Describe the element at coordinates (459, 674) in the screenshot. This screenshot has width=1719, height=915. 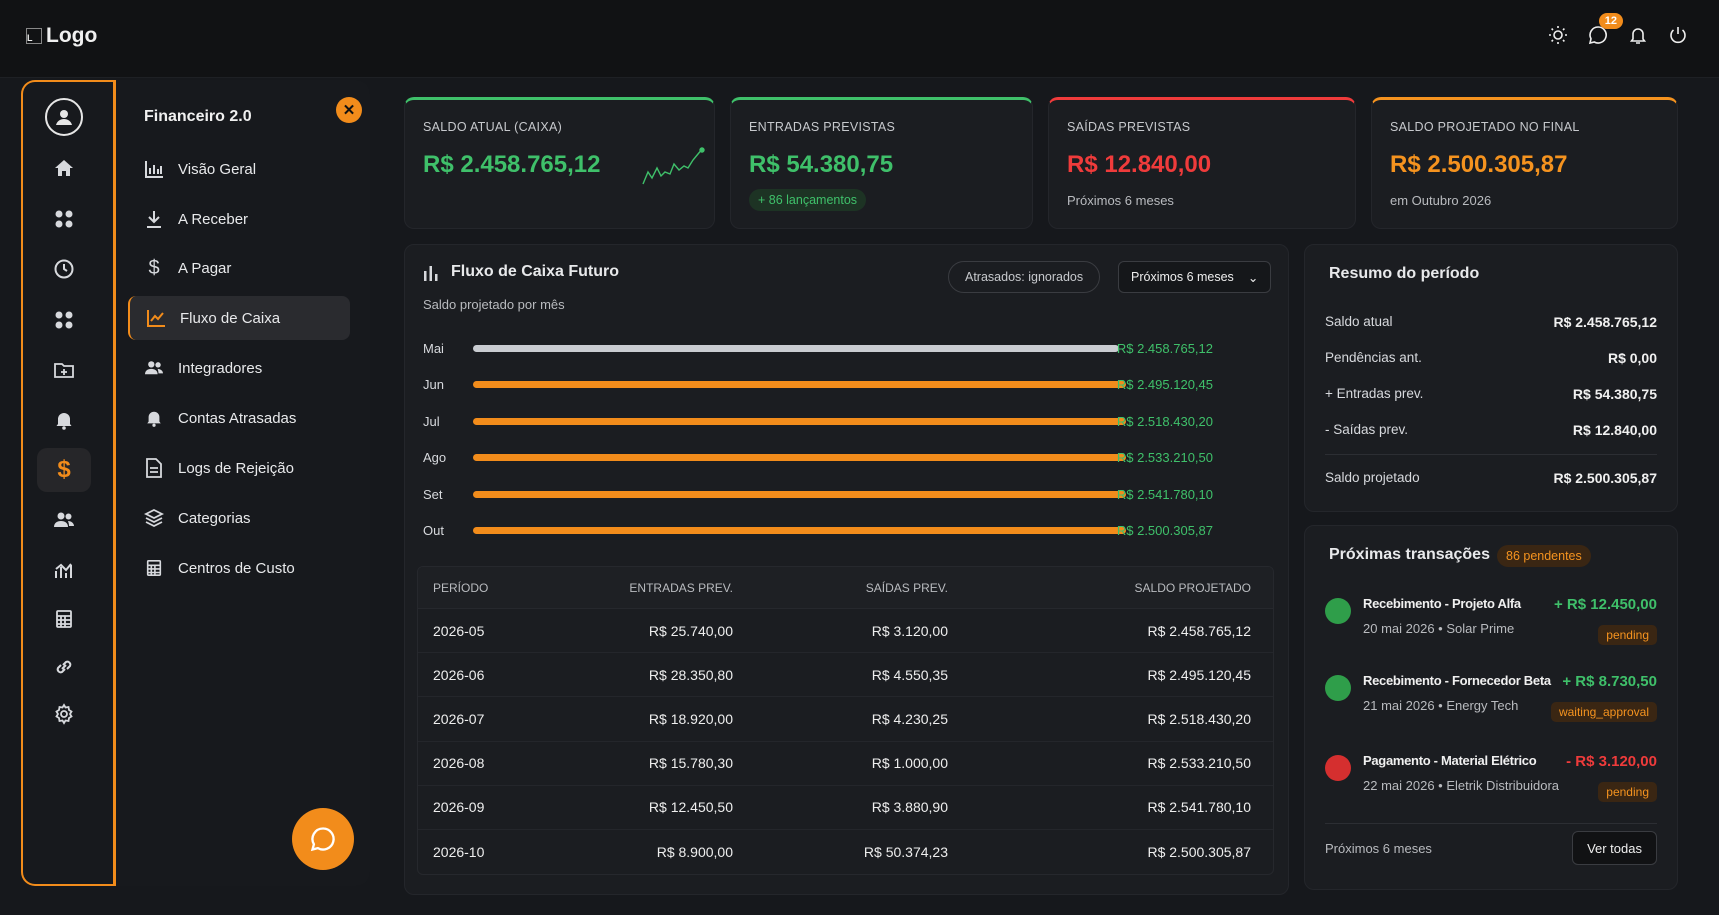
I see `cell-periodo: 2026-06` at that location.